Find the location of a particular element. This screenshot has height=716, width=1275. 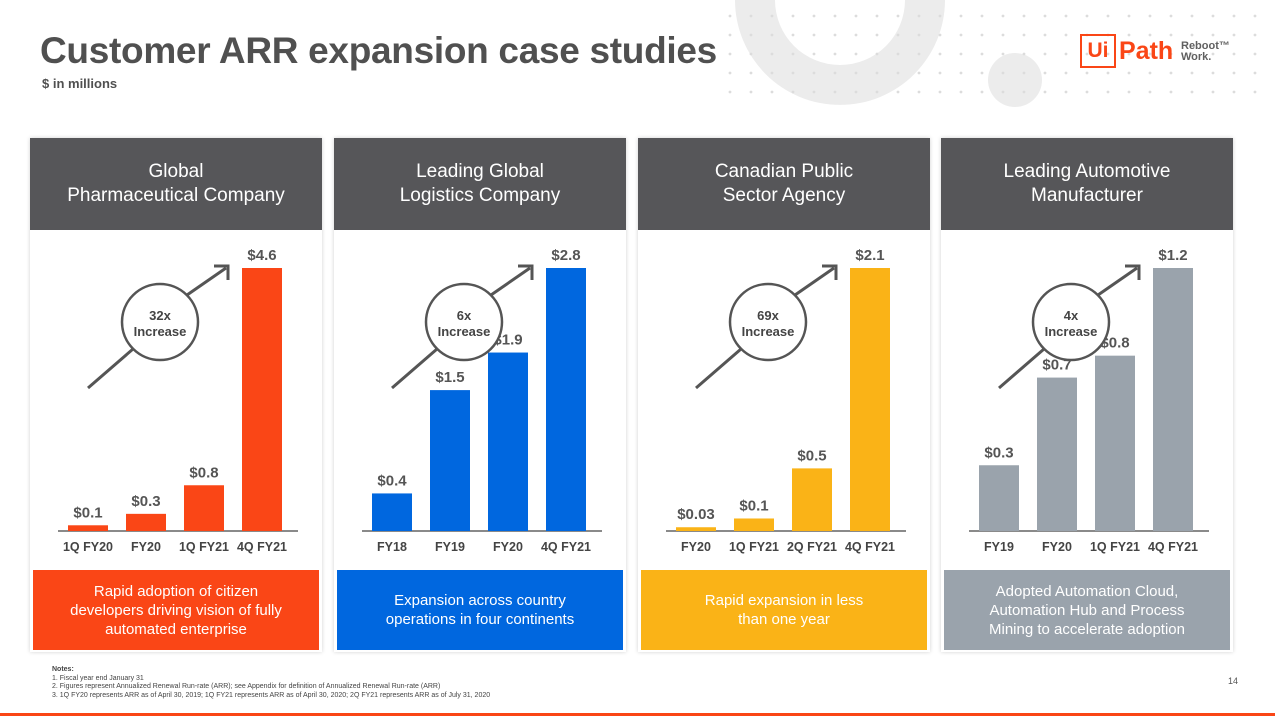

increase-multiple: 32x is located at coordinates (160, 315).